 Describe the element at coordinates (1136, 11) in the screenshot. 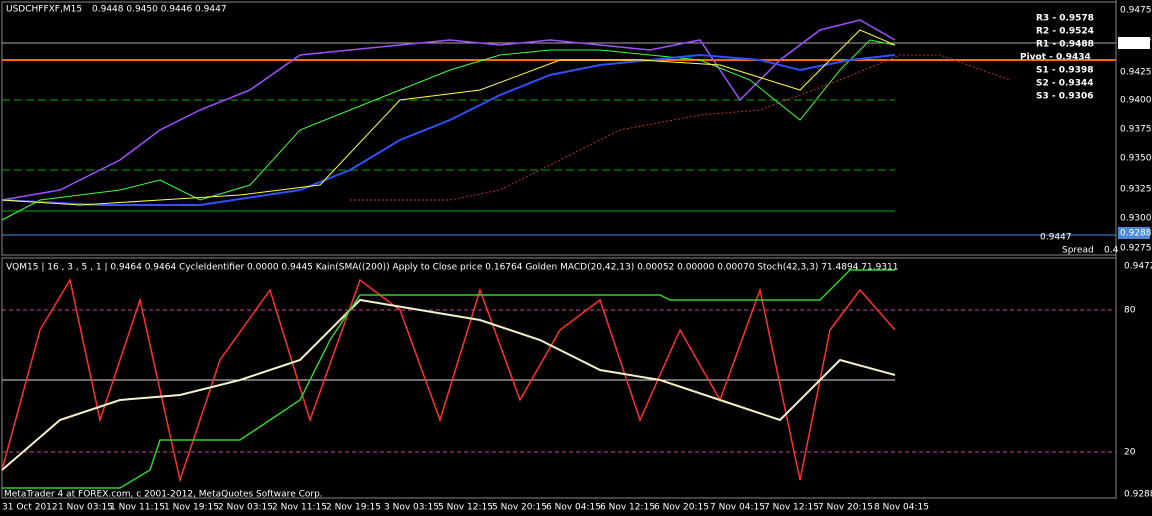

I see `price-tick-label: 0.9475` at that location.